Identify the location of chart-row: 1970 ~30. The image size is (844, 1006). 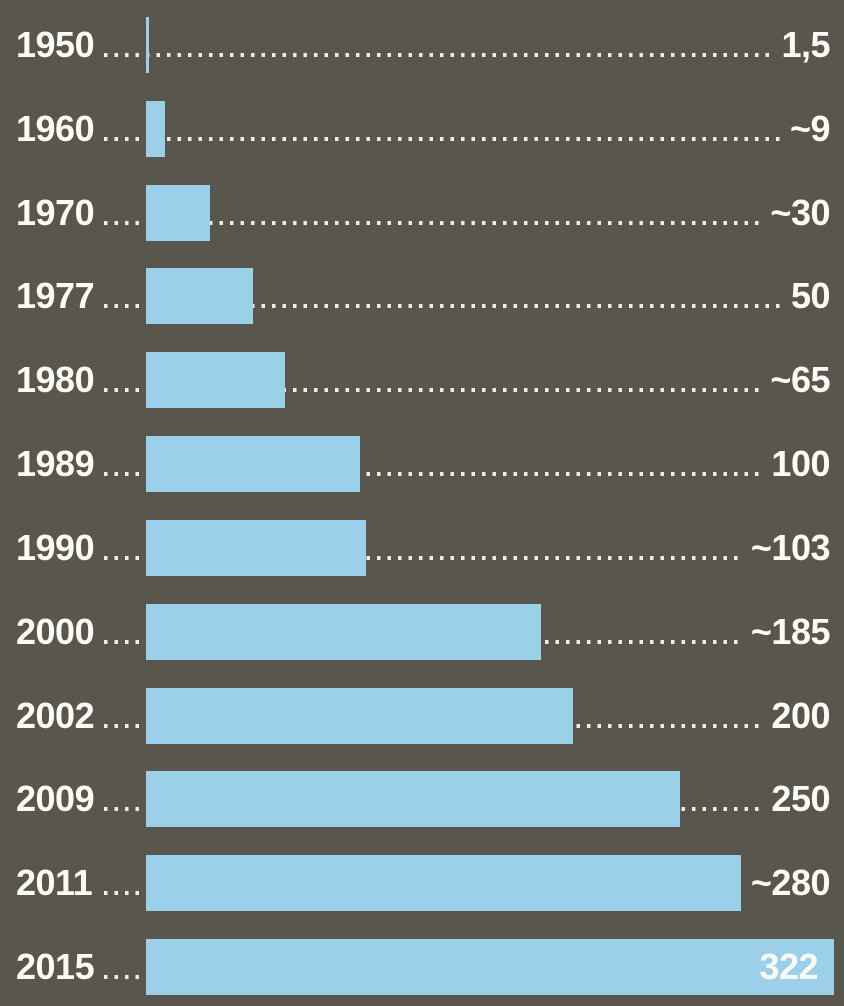
(422, 210).